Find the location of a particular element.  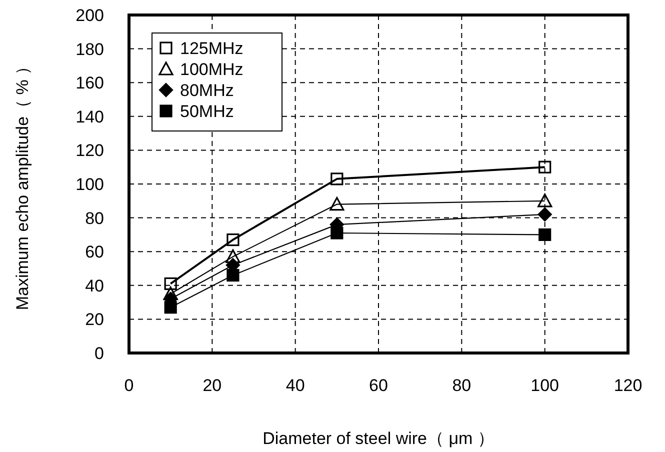

y-tick-label: 80 is located at coordinates (94, 218).